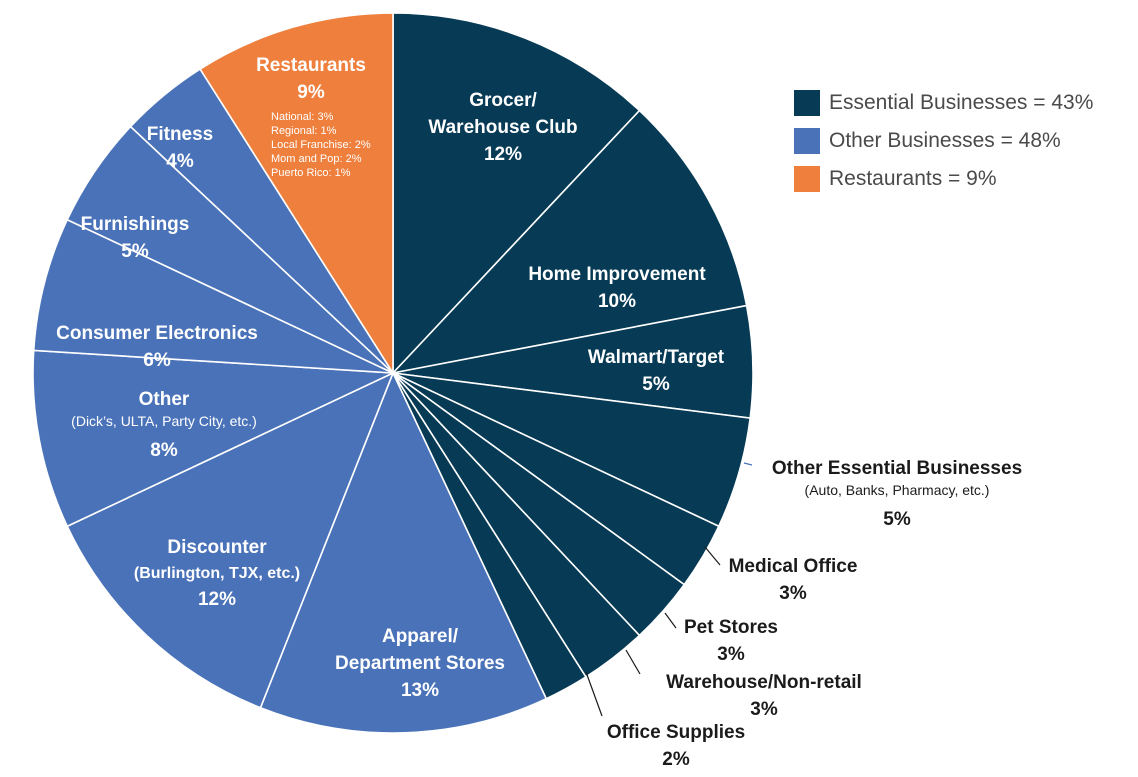  What do you see at coordinates (793, 566) in the screenshot?
I see `slice-name-text: Medical Office` at bounding box center [793, 566].